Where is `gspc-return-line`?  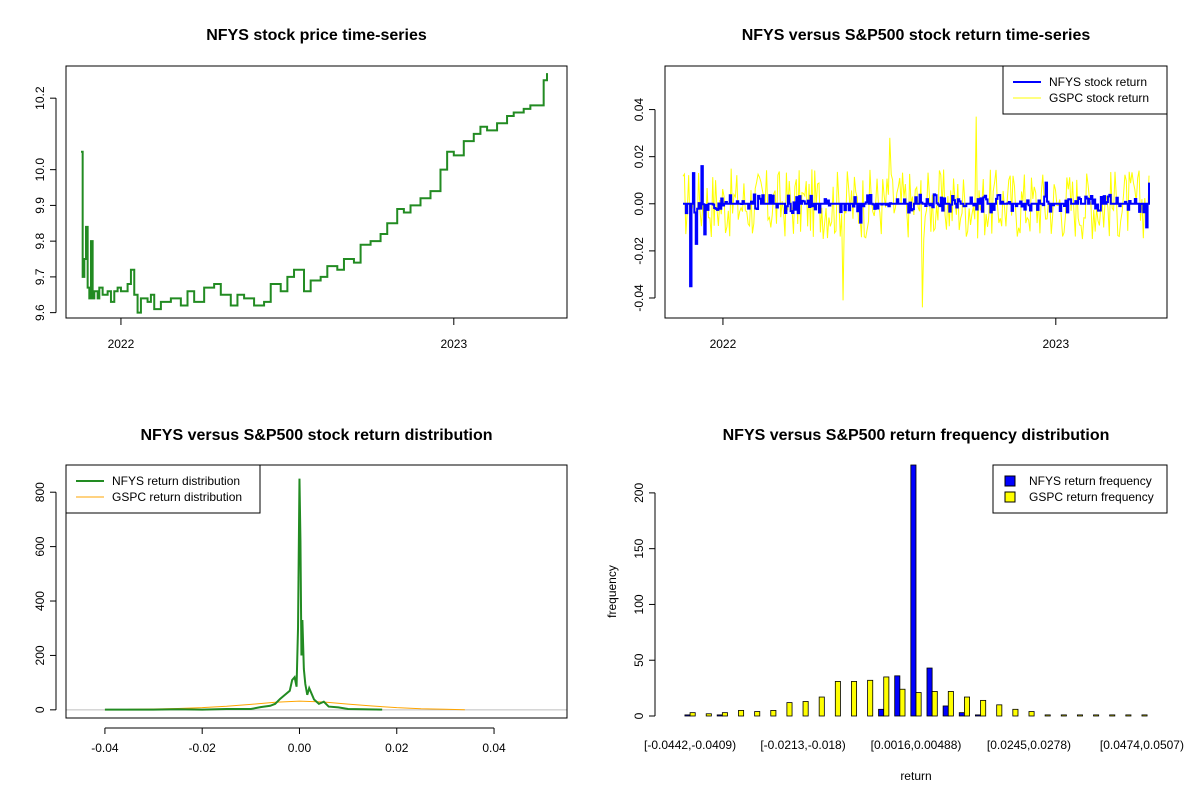
gspc-return-line is located at coordinates (916, 212).